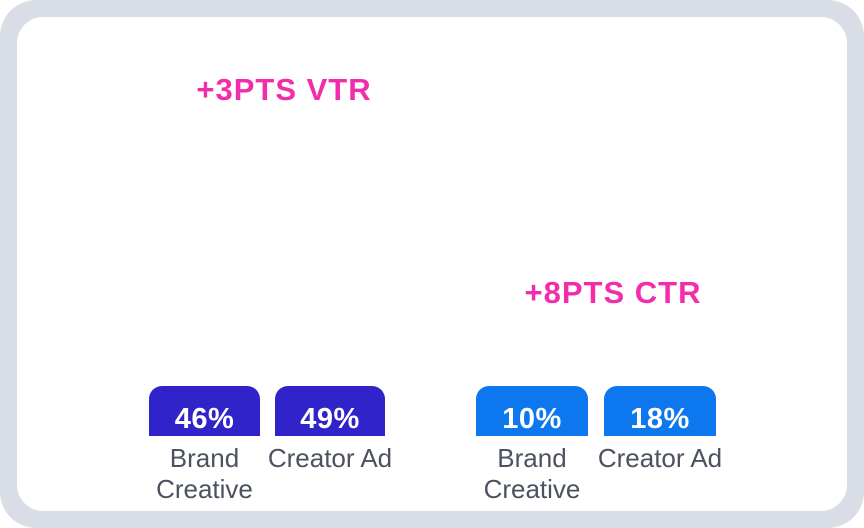  I want to click on bar-value-label: 46%, so click(204, 419).